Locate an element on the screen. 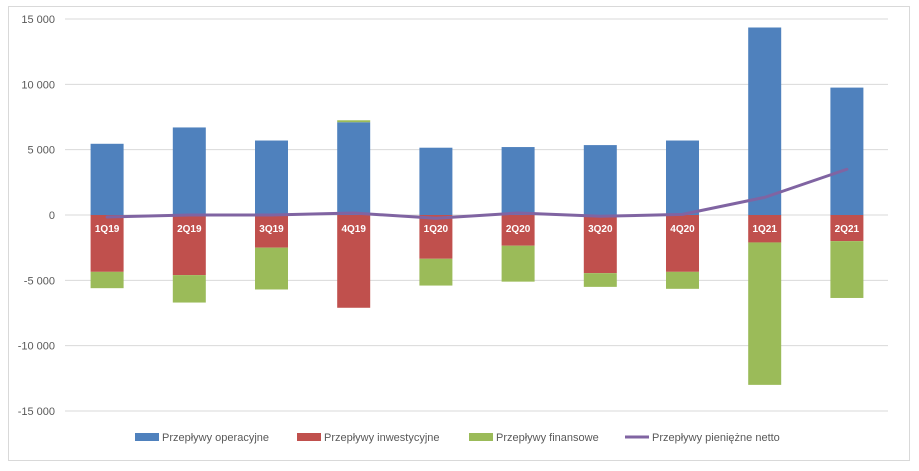  y-tick-label: -5 000 is located at coordinates (39, 281).